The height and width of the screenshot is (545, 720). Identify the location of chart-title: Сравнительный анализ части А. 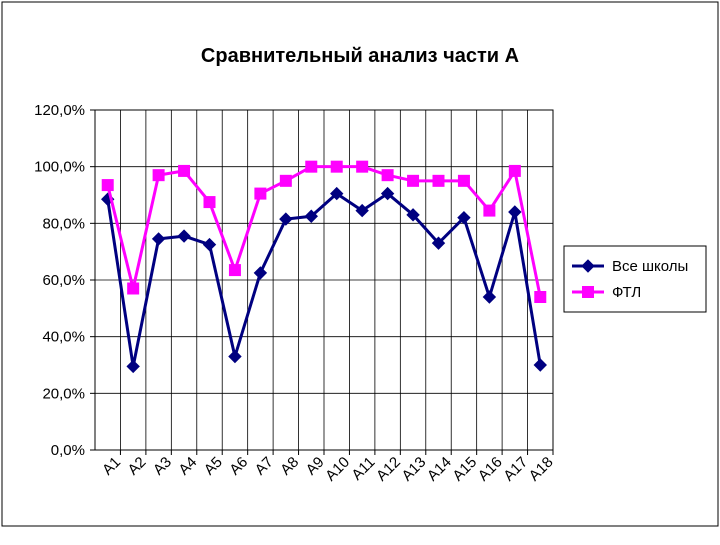
(360, 56).